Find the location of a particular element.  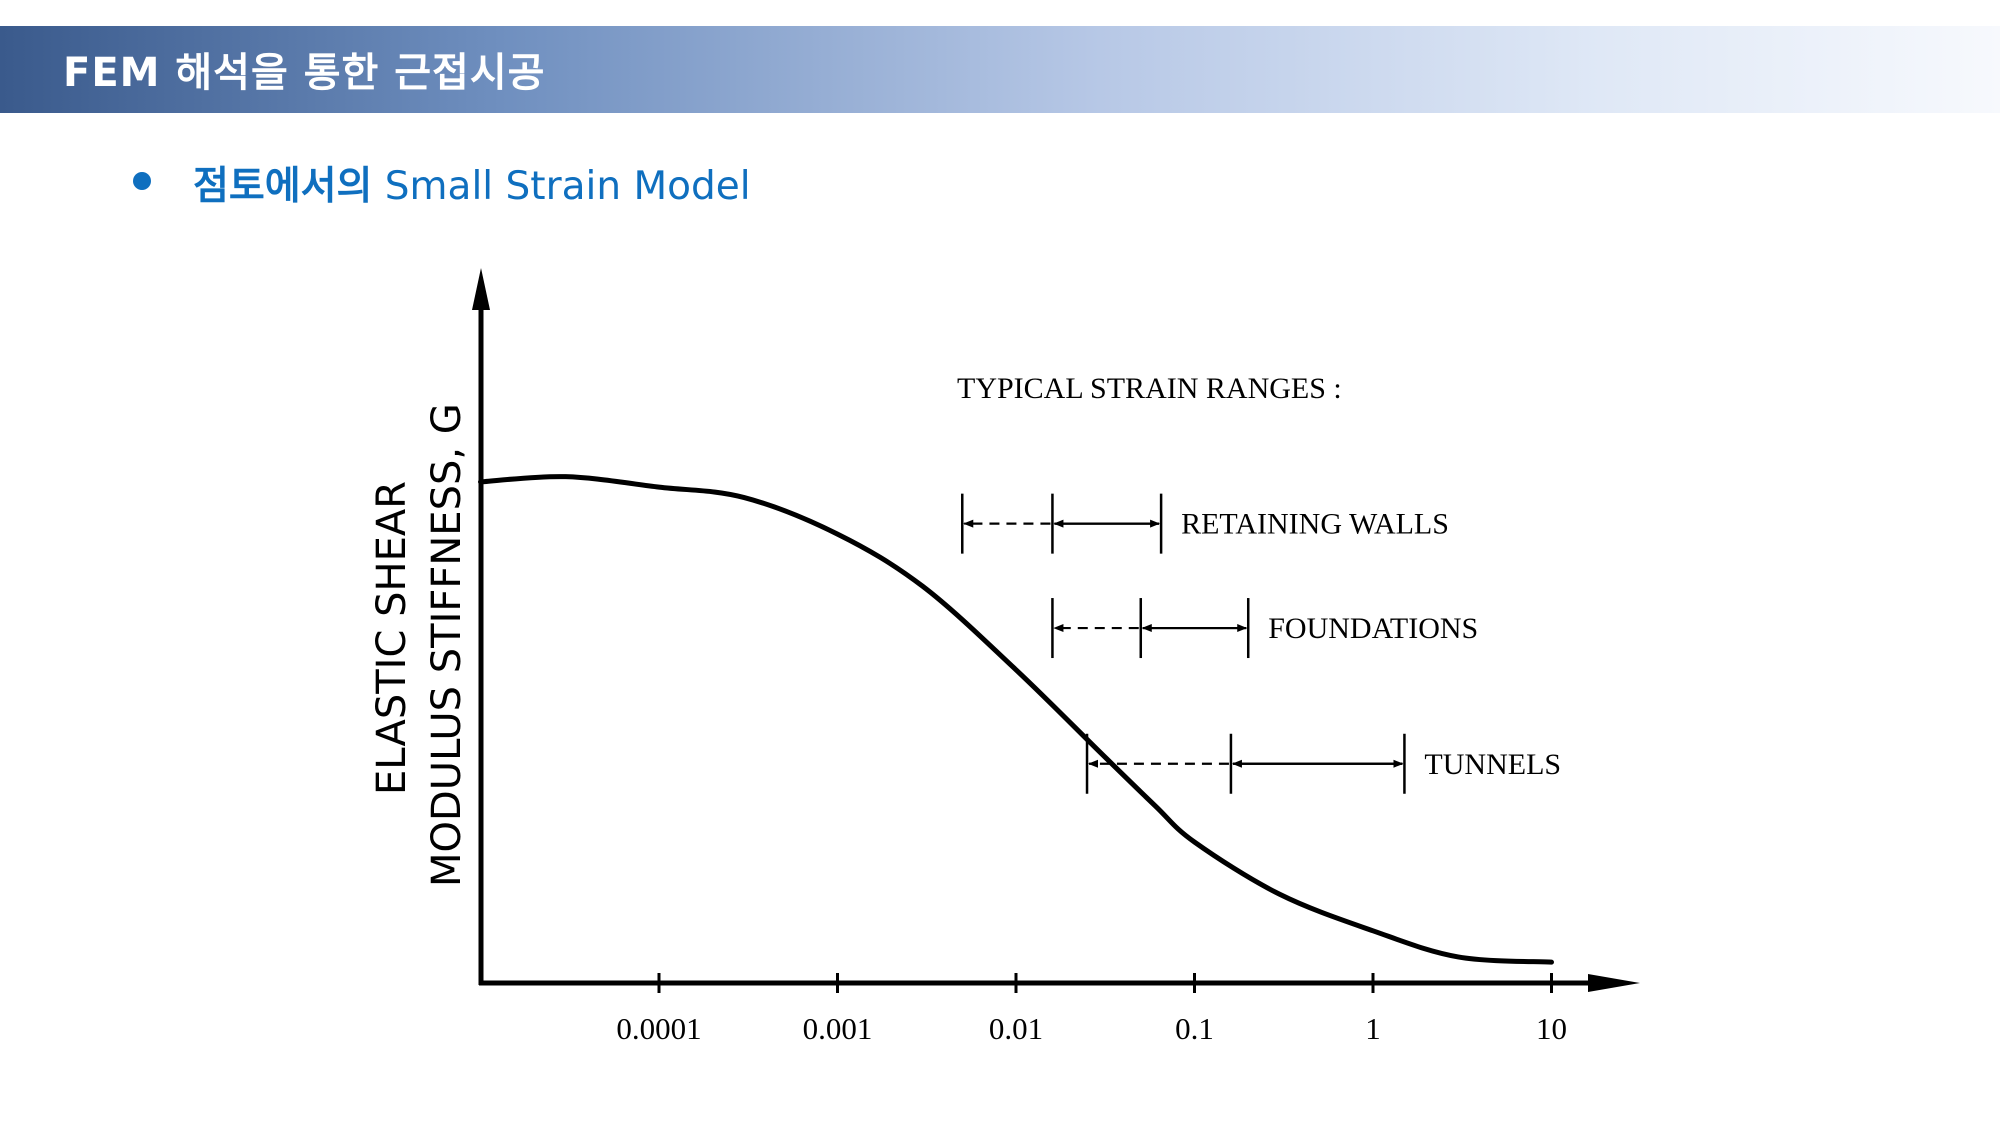

title-bar is located at coordinates (1000, 69).